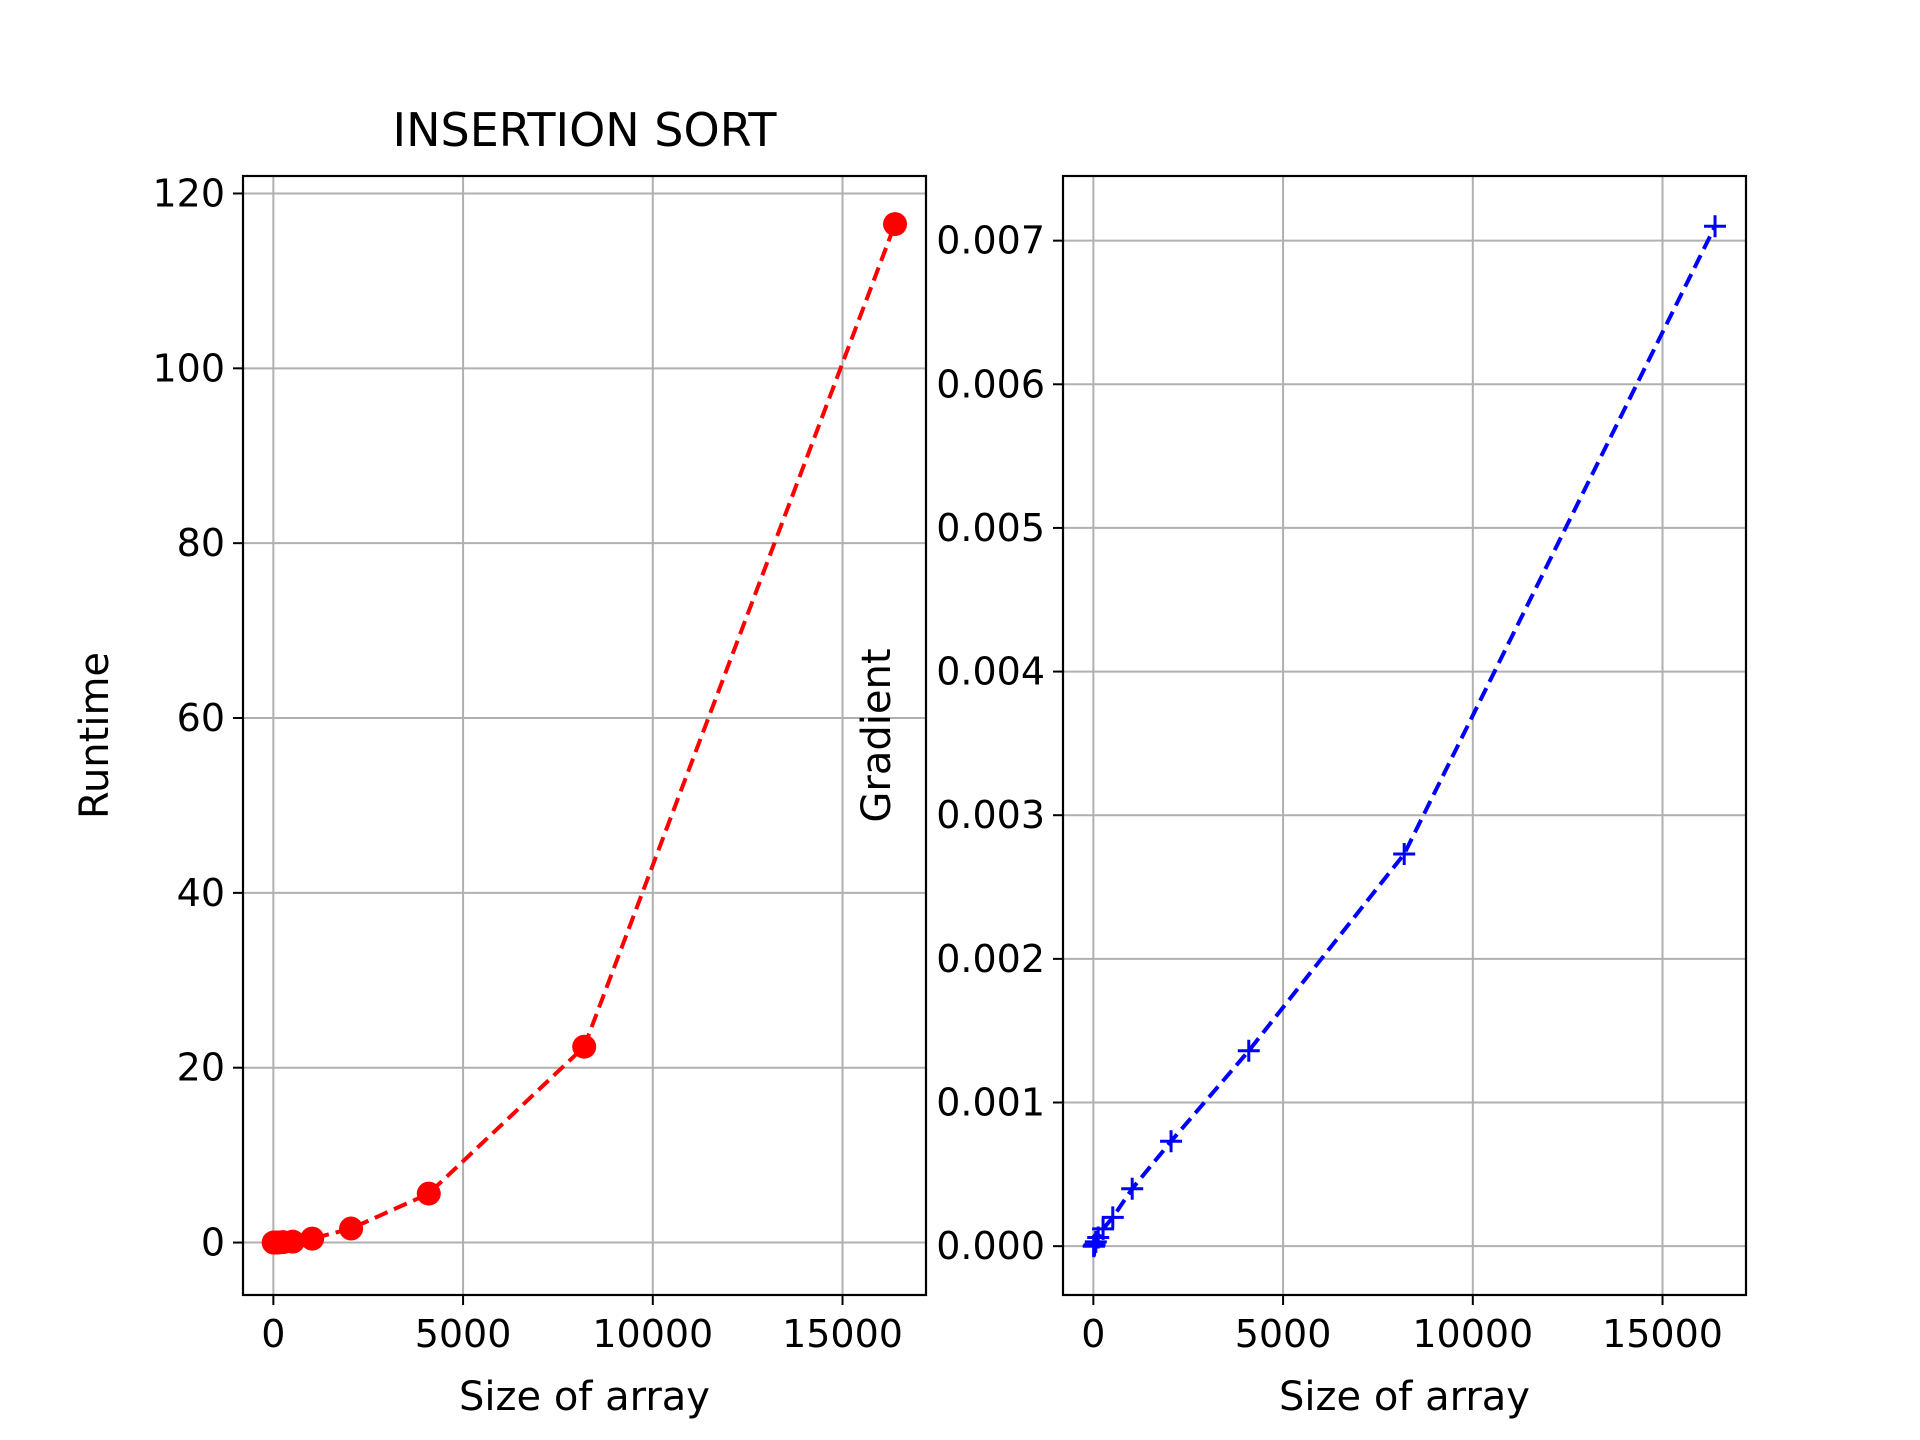  What do you see at coordinates (1283, 1334) in the screenshot?
I see `gradient-x-tick-label: 5000` at bounding box center [1283, 1334].